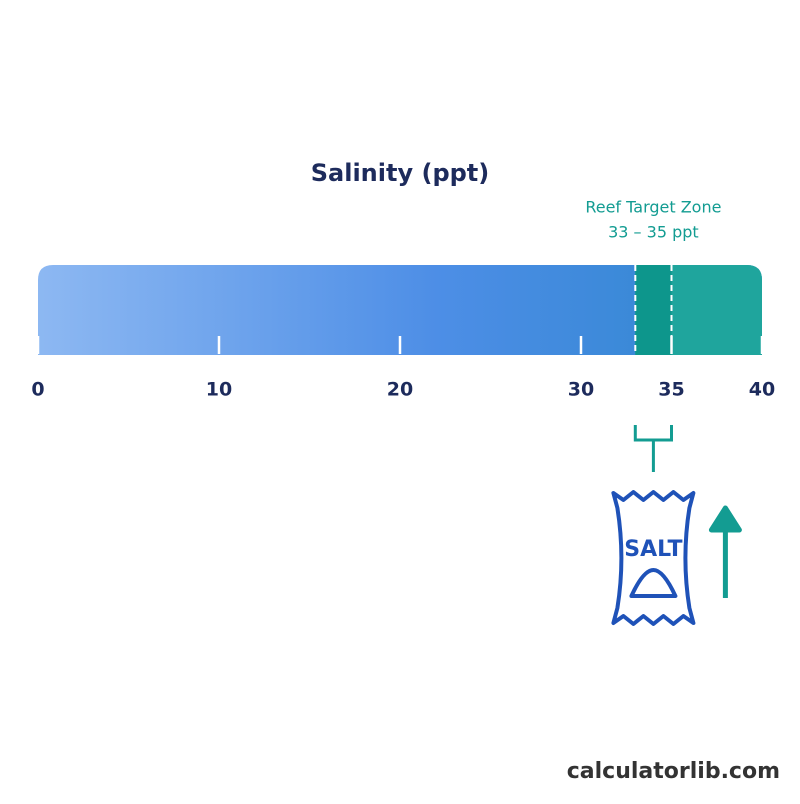  I want to click on bag-outline, so click(653, 558).